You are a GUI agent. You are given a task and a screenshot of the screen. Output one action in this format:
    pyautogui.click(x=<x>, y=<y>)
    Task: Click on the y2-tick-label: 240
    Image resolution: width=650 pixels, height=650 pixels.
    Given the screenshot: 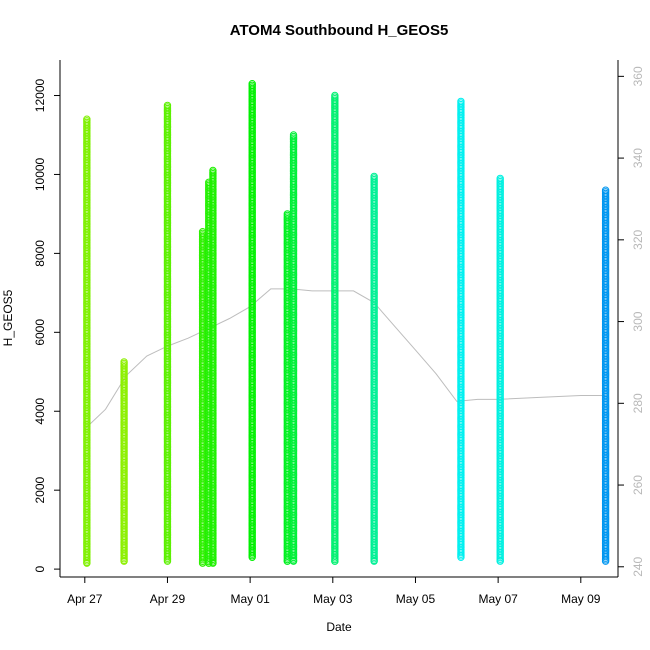 What is the action you would take?
    pyautogui.click(x=638, y=566)
    